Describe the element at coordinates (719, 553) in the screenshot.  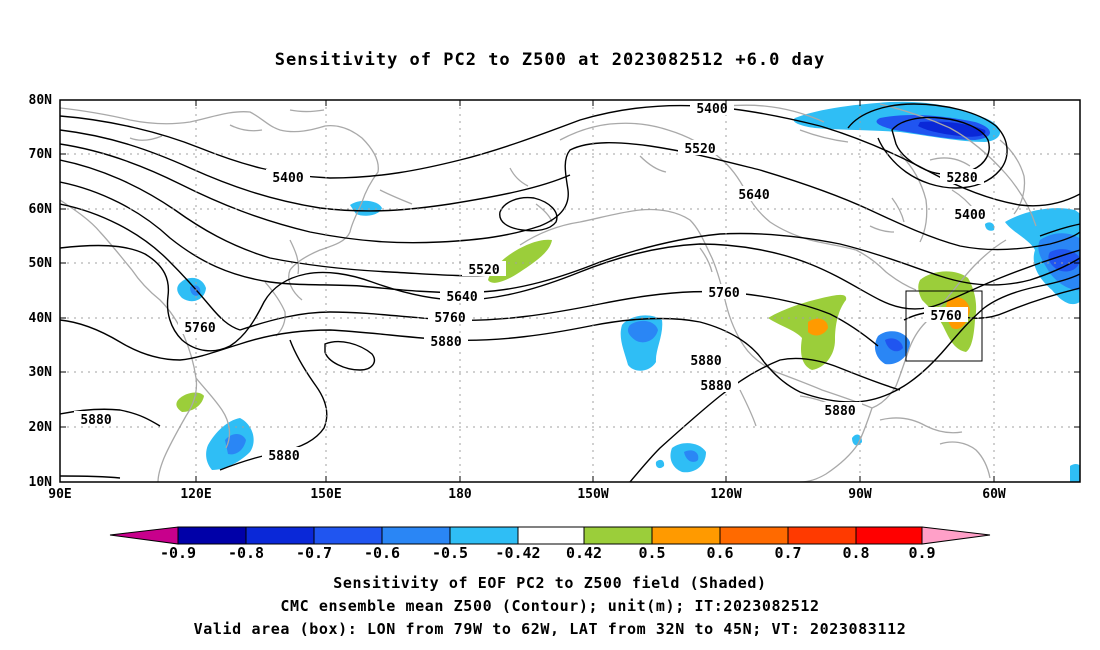
I see `colorbar-label: 0.6` at that location.